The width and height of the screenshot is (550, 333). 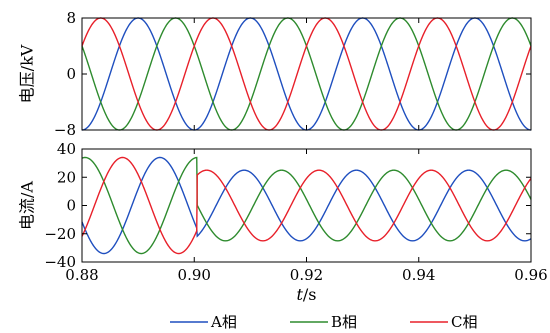 What do you see at coordinates (310, 294) in the screenshot?
I see `xlabel-unit: /s` at bounding box center [310, 294].